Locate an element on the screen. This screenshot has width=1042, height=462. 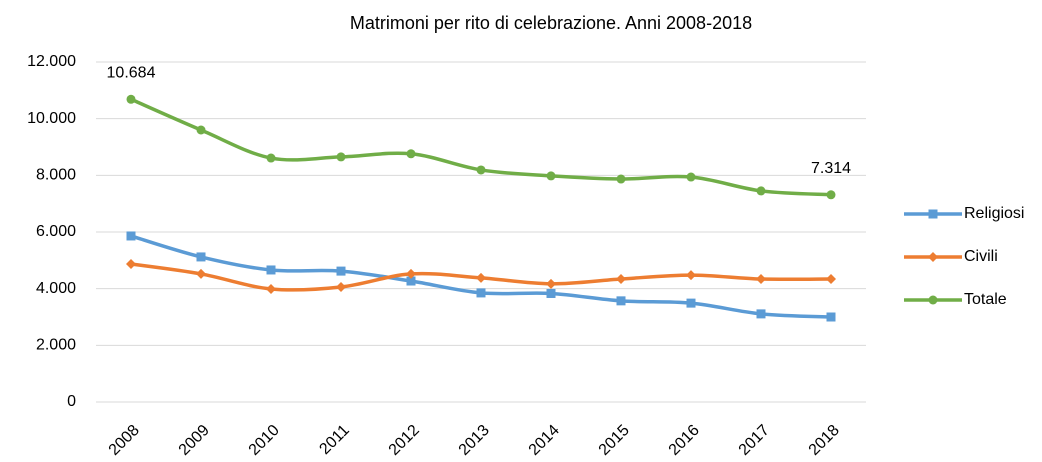
y-tick-label: 8.000 is located at coordinates (56, 175).